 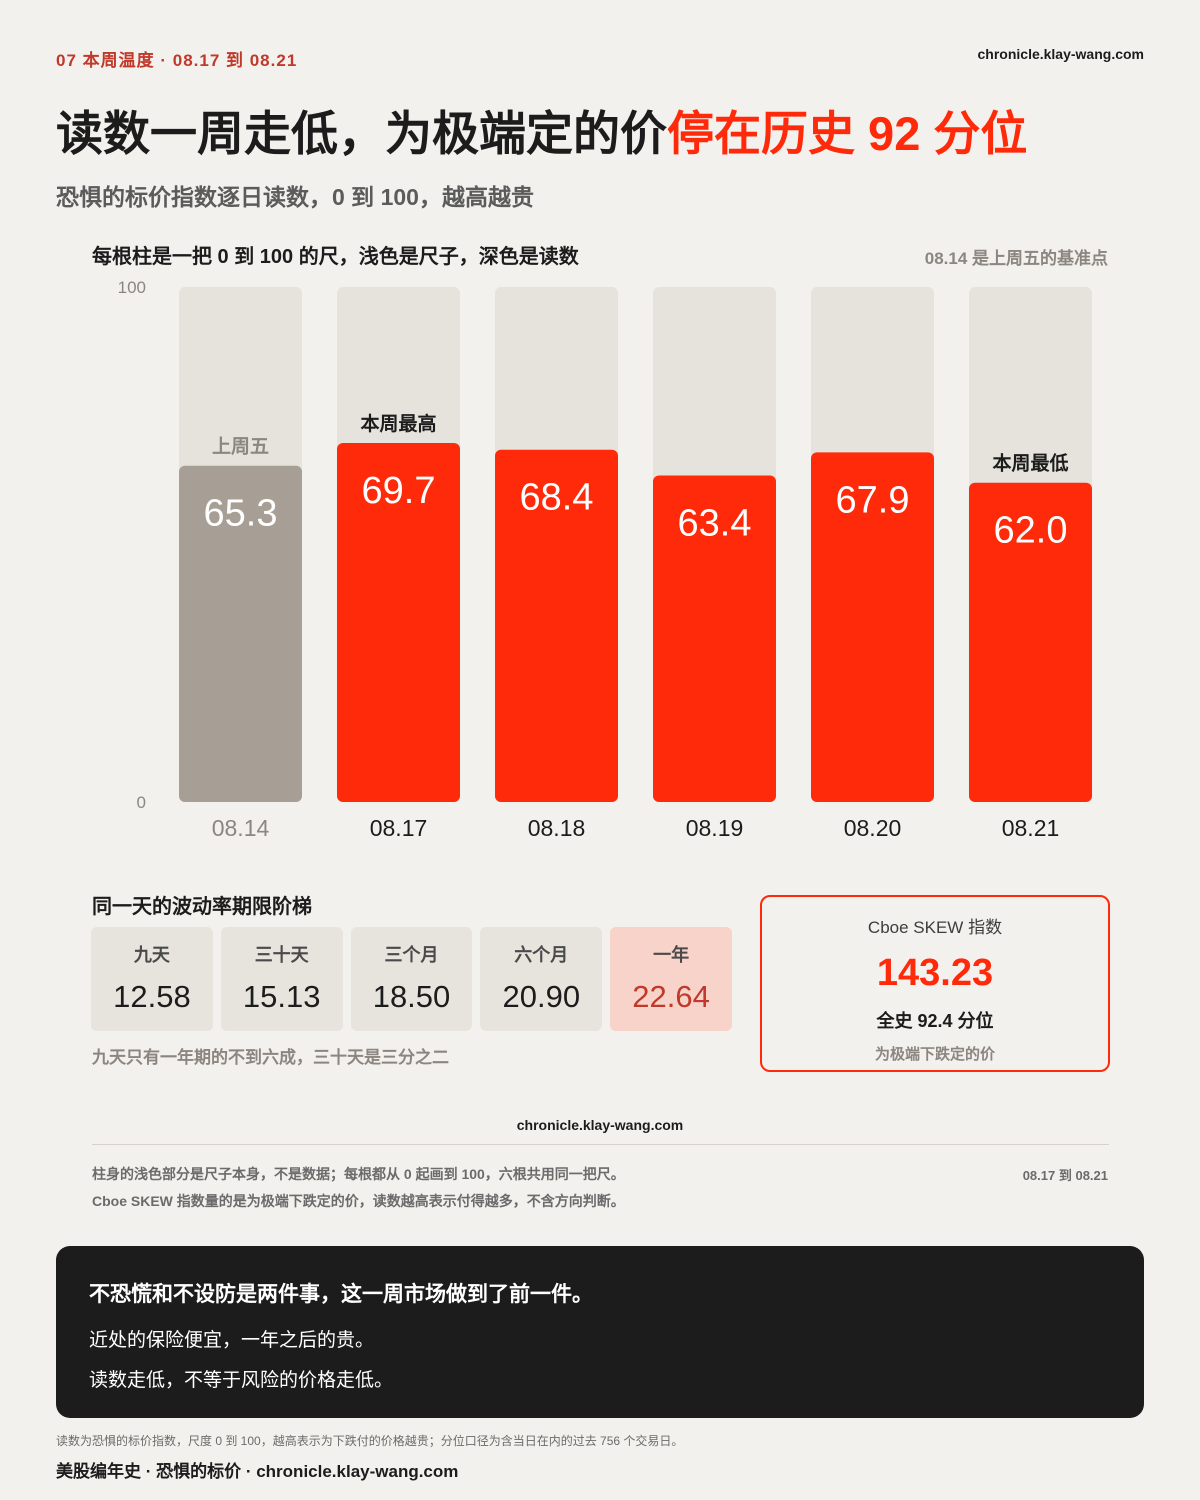 What do you see at coordinates (671, 955) in the screenshot?
I see `rung-label: 一年` at bounding box center [671, 955].